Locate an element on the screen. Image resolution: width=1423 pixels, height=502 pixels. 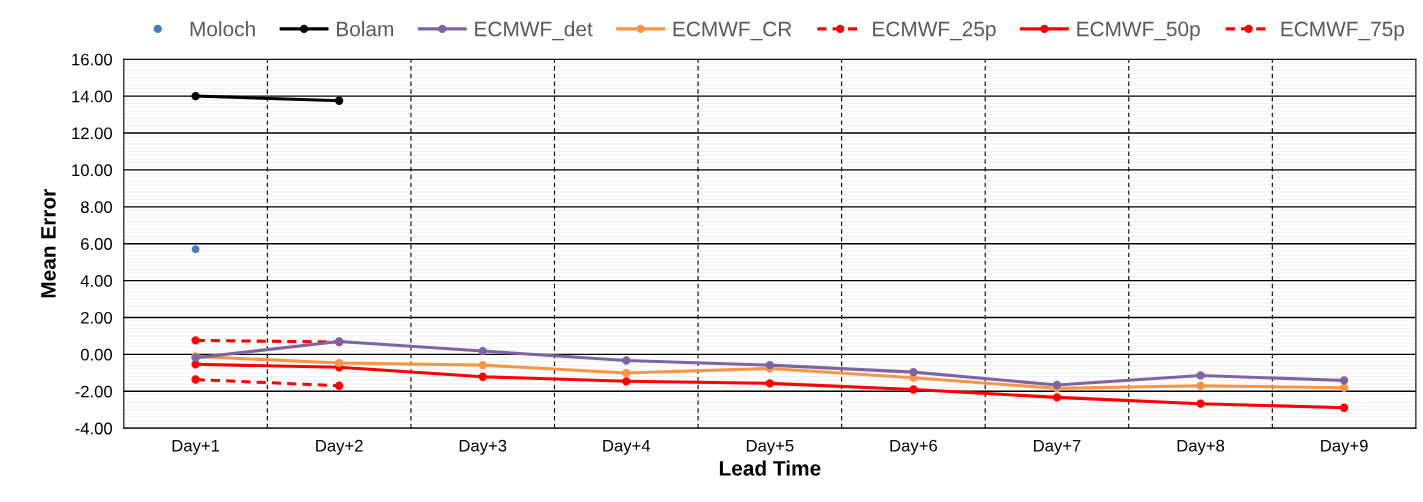
x-tick-label: Day+2 is located at coordinates (339, 447).